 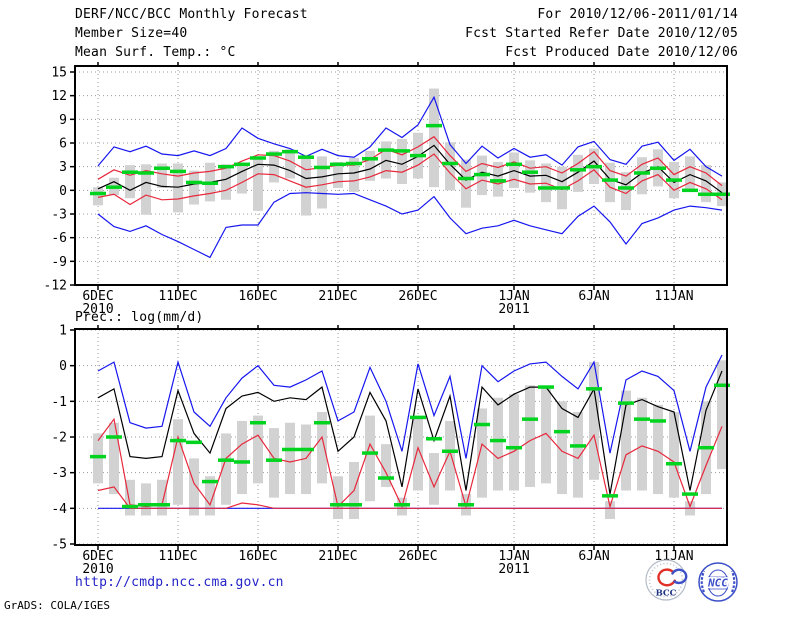 What do you see at coordinates (131, 33) in the screenshot?
I see `member-size-label: Member Size=40` at bounding box center [131, 33].